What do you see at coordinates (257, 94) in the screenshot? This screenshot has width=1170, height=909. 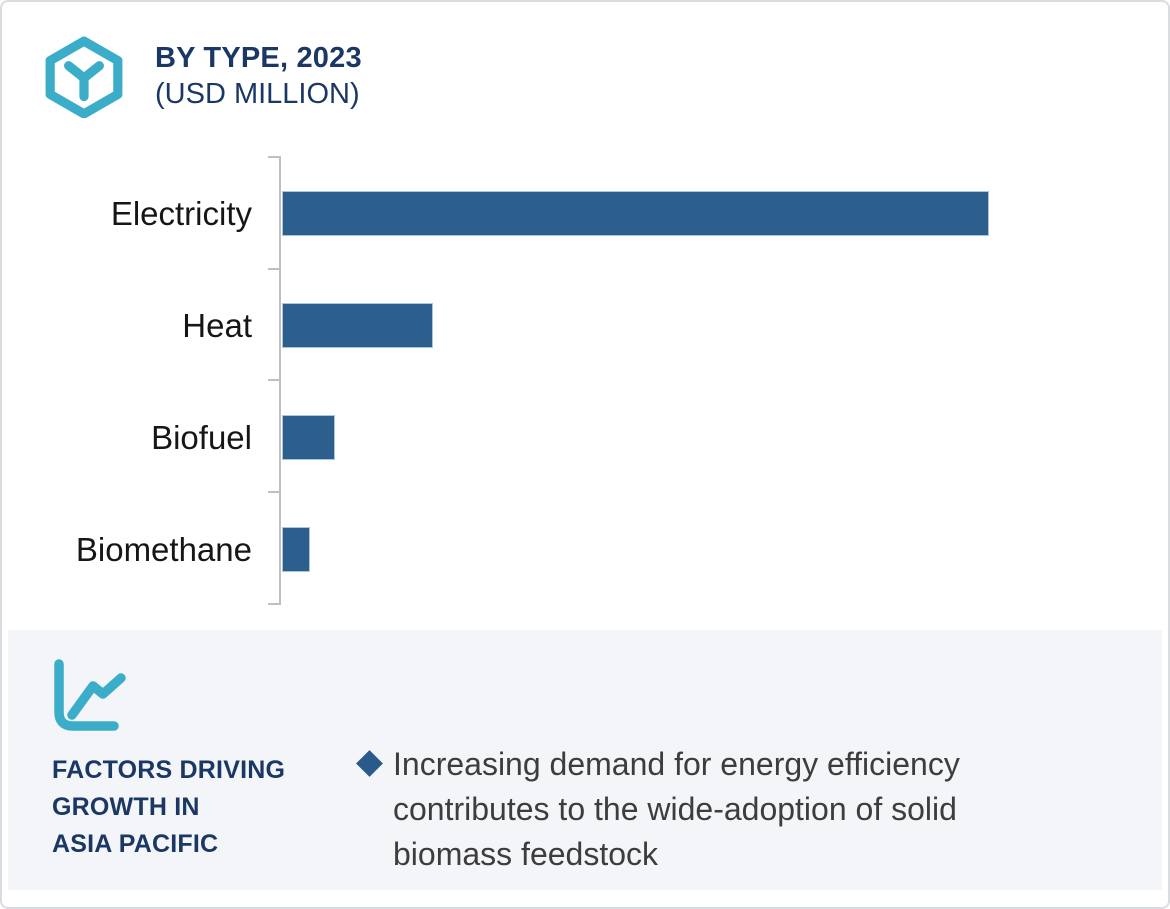 I see `chart-subtitle: (USD MILLION)` at bounding box center [257, 94].